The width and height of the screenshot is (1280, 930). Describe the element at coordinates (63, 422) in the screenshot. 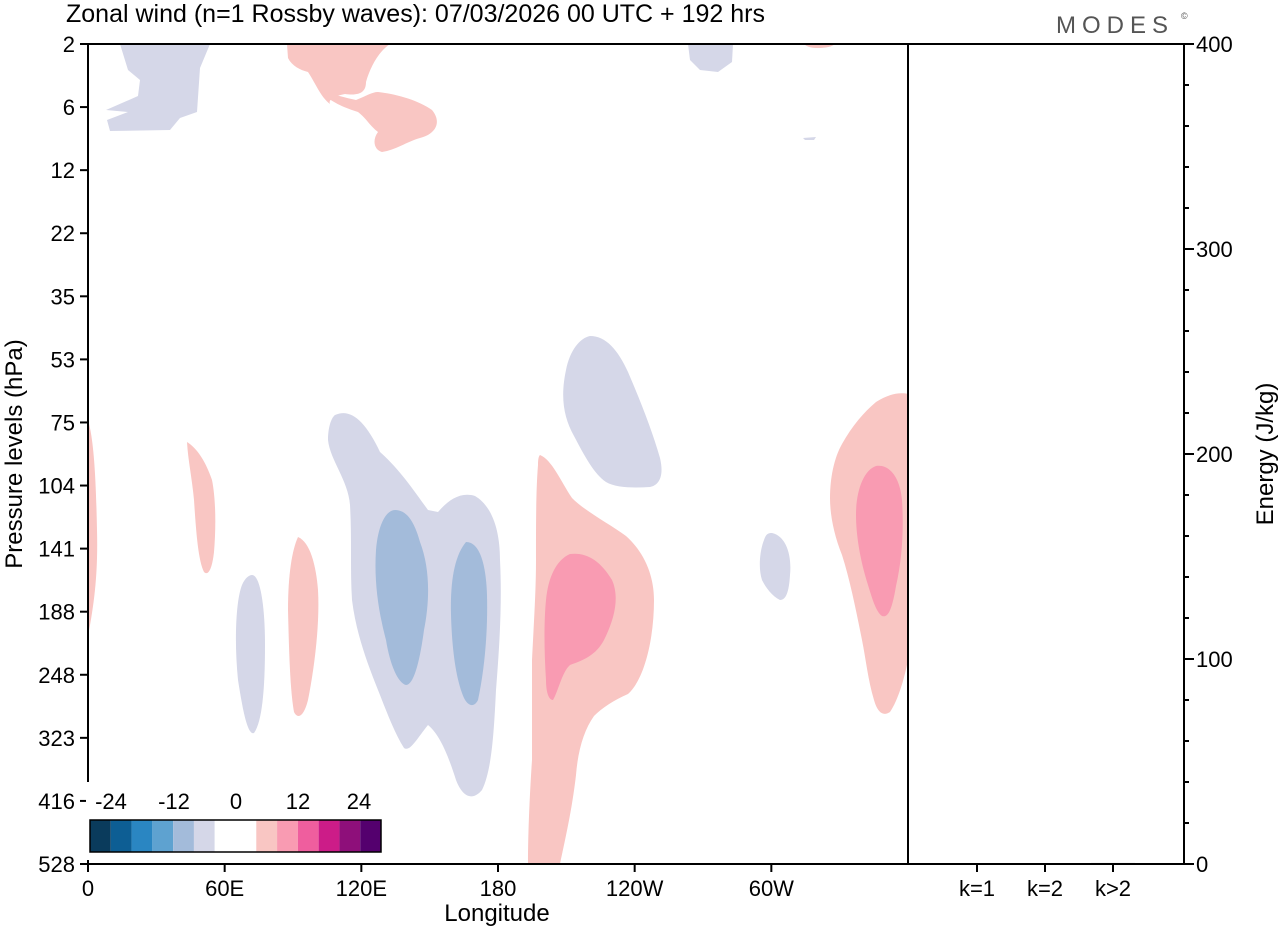

I see `y-tick-label: 75` at that location.